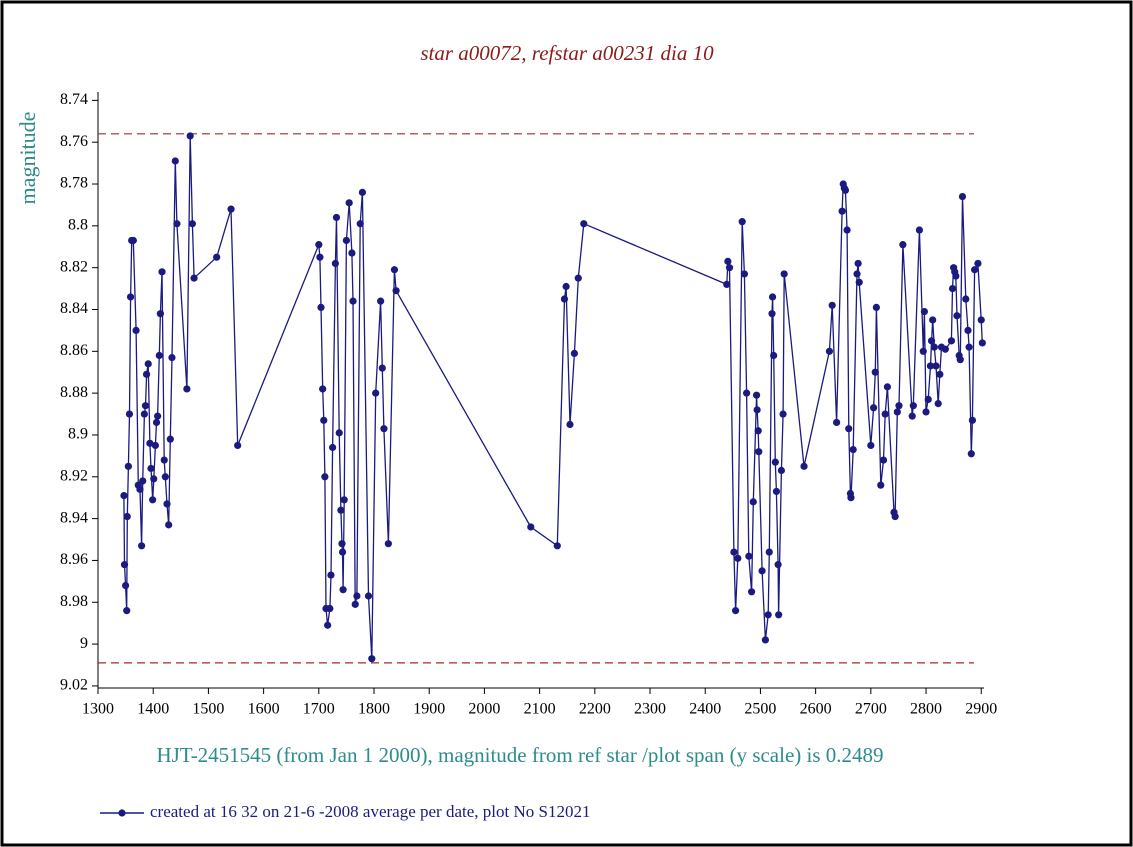 The width and height of the screenshot is (1133, 847). I want to click on x-tick-label: 1800, so click(374, 709).